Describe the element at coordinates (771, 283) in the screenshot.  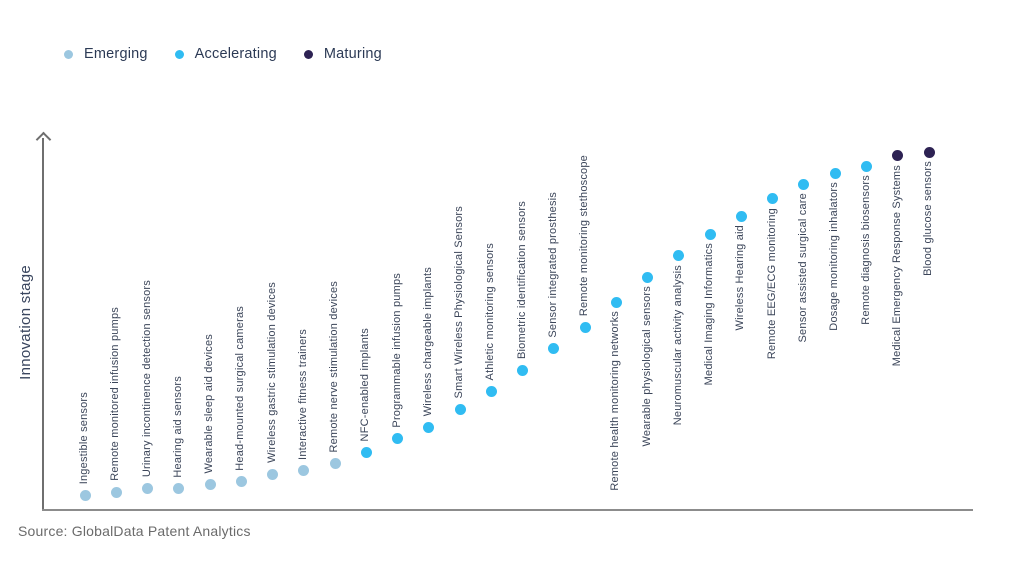
I see `data-point-label: Remote EEG/ECG monitoring` at that location.